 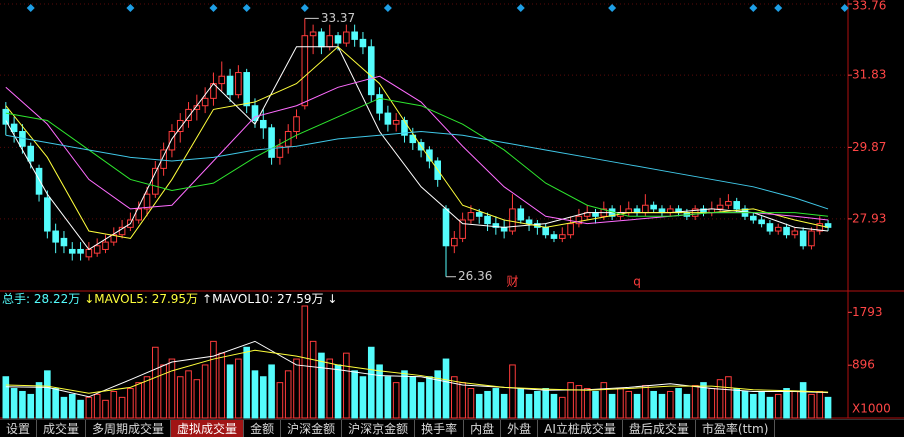 I want to click on y-tick-label: 33.76, so click(x=869, y=6).